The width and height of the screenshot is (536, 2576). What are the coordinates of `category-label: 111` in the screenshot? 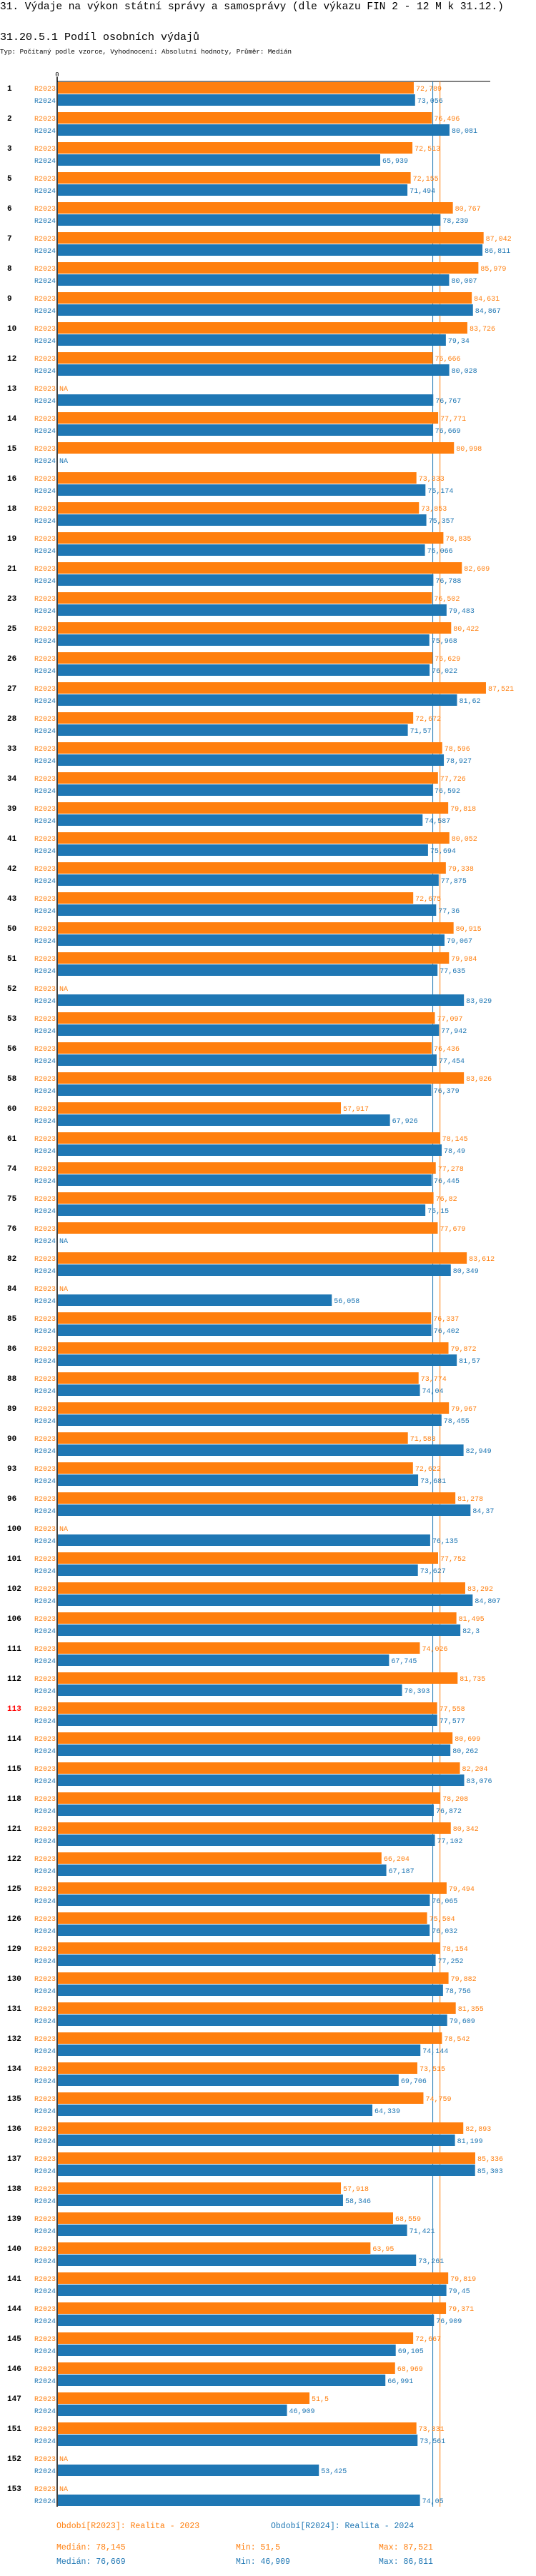 It's located at (14, 1649).